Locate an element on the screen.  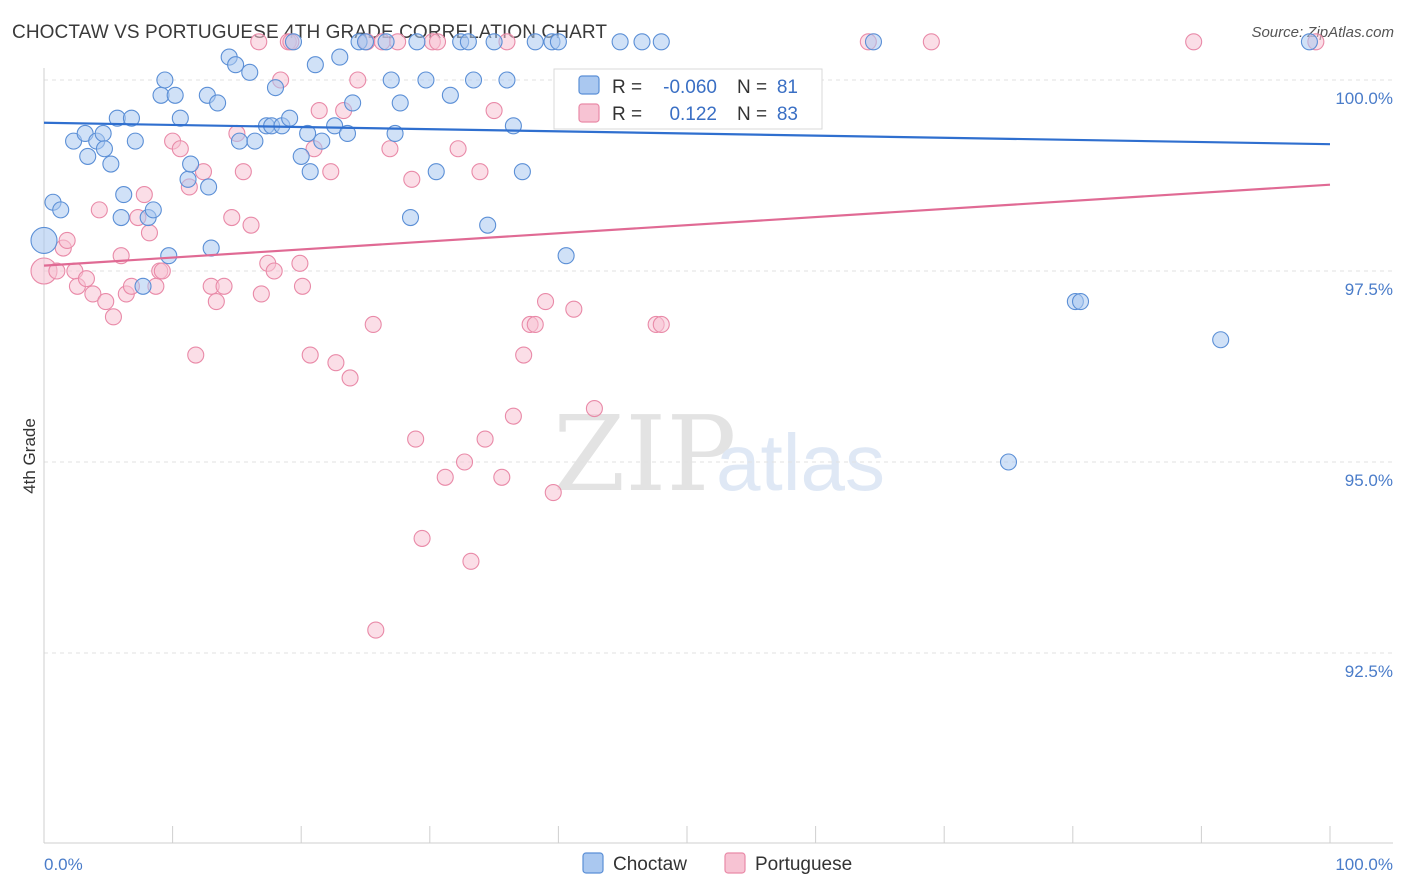
x-tick-label-max: 100.0% is located at coordinates (1364, 864).